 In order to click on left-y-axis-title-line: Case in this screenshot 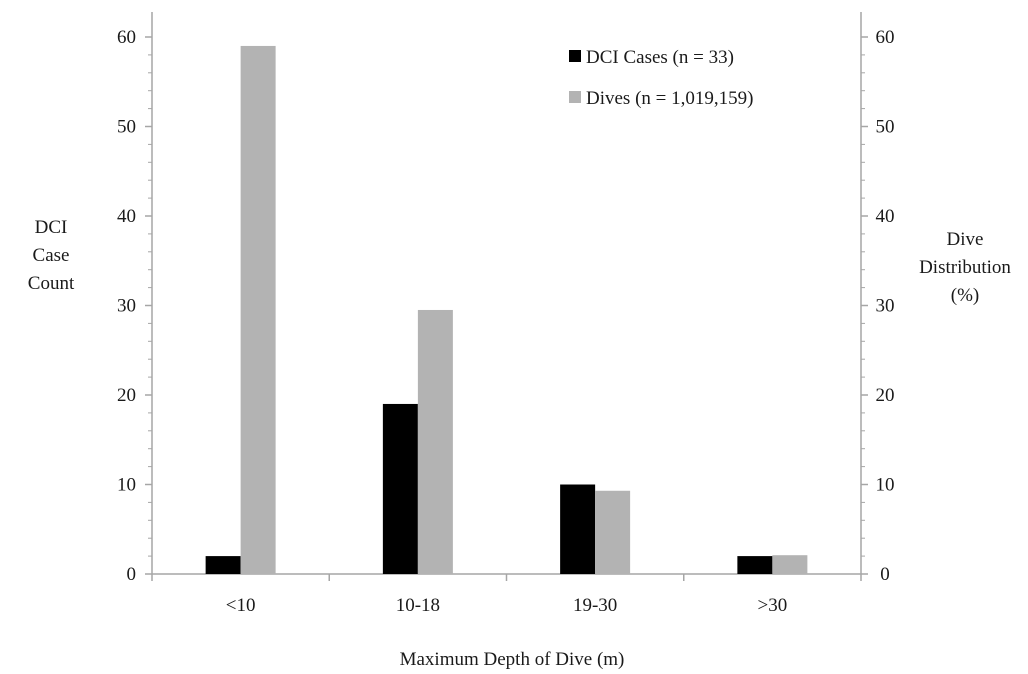, I will do `click(51, 255)`.